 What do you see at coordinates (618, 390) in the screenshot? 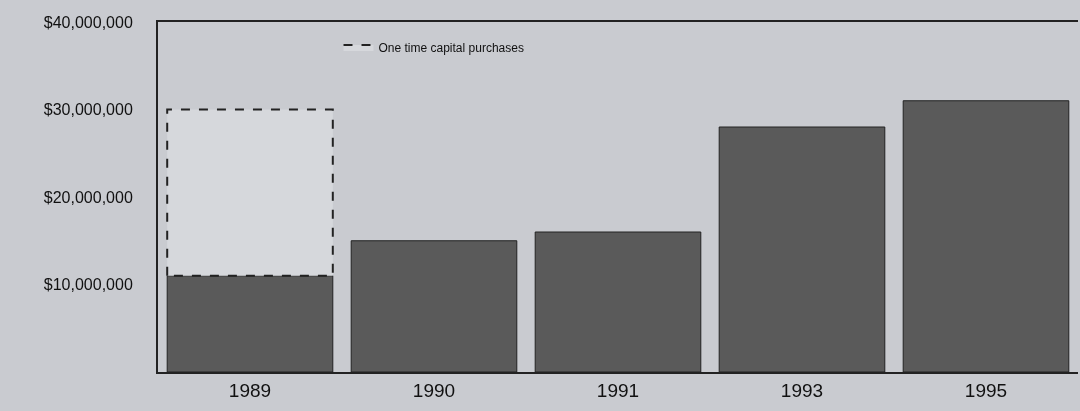
I see `x-tick-label: 1991` at bounding box center [618, 390].